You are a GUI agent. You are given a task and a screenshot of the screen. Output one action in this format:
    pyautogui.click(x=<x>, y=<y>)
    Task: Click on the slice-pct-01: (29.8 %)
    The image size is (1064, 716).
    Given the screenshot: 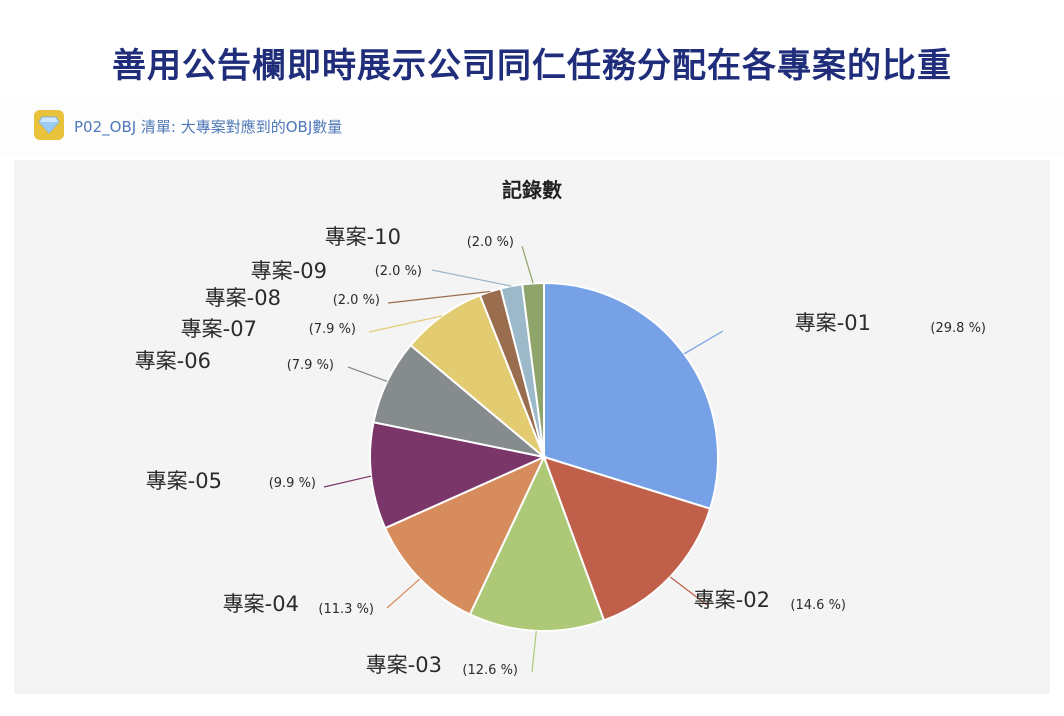 What is the action you would take?
    pyautogui.click(x=958, y=328)
    